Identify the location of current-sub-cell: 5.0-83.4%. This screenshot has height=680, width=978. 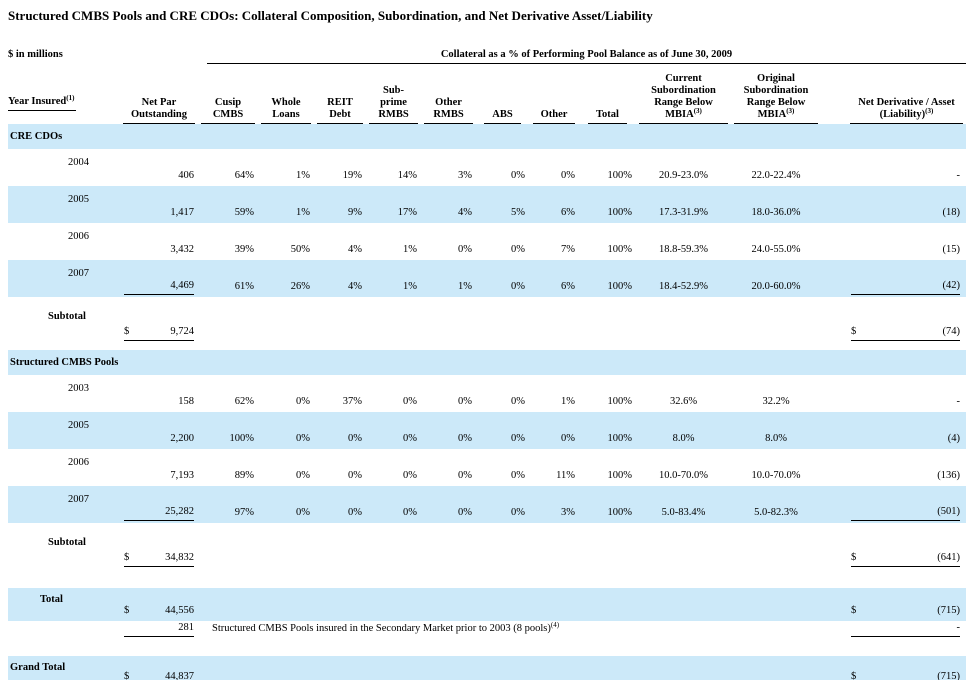
(683, 504).